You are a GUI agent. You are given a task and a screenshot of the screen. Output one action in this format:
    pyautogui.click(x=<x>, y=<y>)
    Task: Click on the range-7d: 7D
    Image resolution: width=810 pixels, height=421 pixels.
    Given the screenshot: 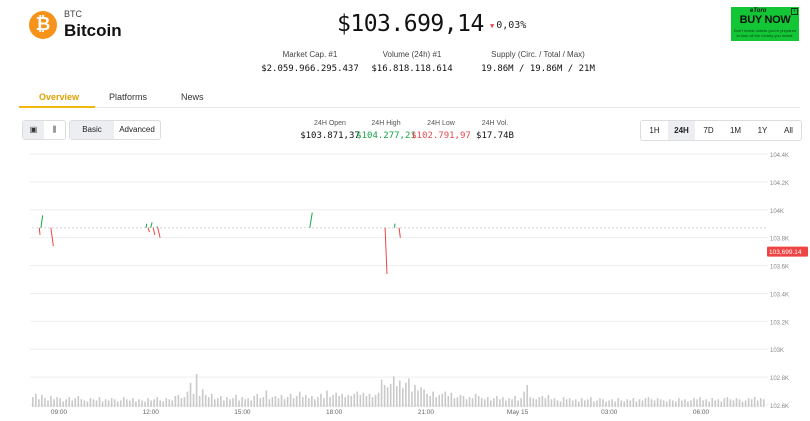 What is the action you would take?
    pyautogui.click(x=708, y=130)
    